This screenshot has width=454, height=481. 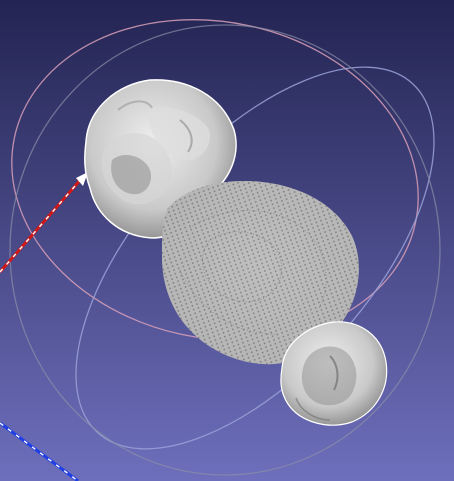 What do you see at coordinates (39, 451) in the screenshot?
I see `axis-y-dash` at bounding box center [39, 451].